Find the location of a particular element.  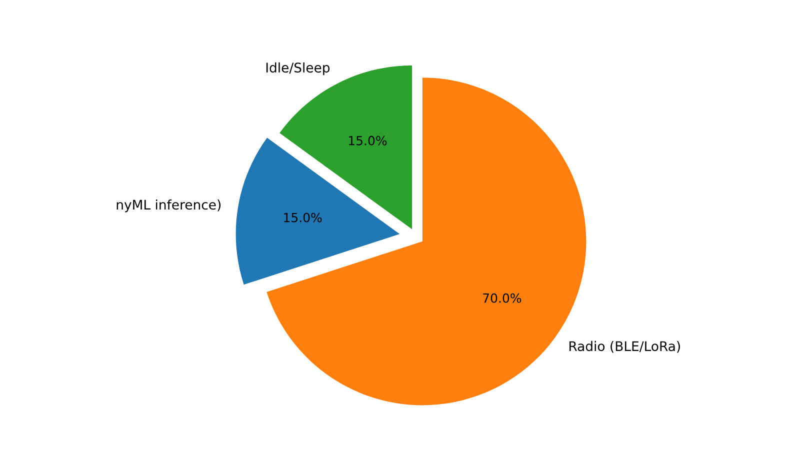

data-label: 70.0% is located at coordinates (502, 298).